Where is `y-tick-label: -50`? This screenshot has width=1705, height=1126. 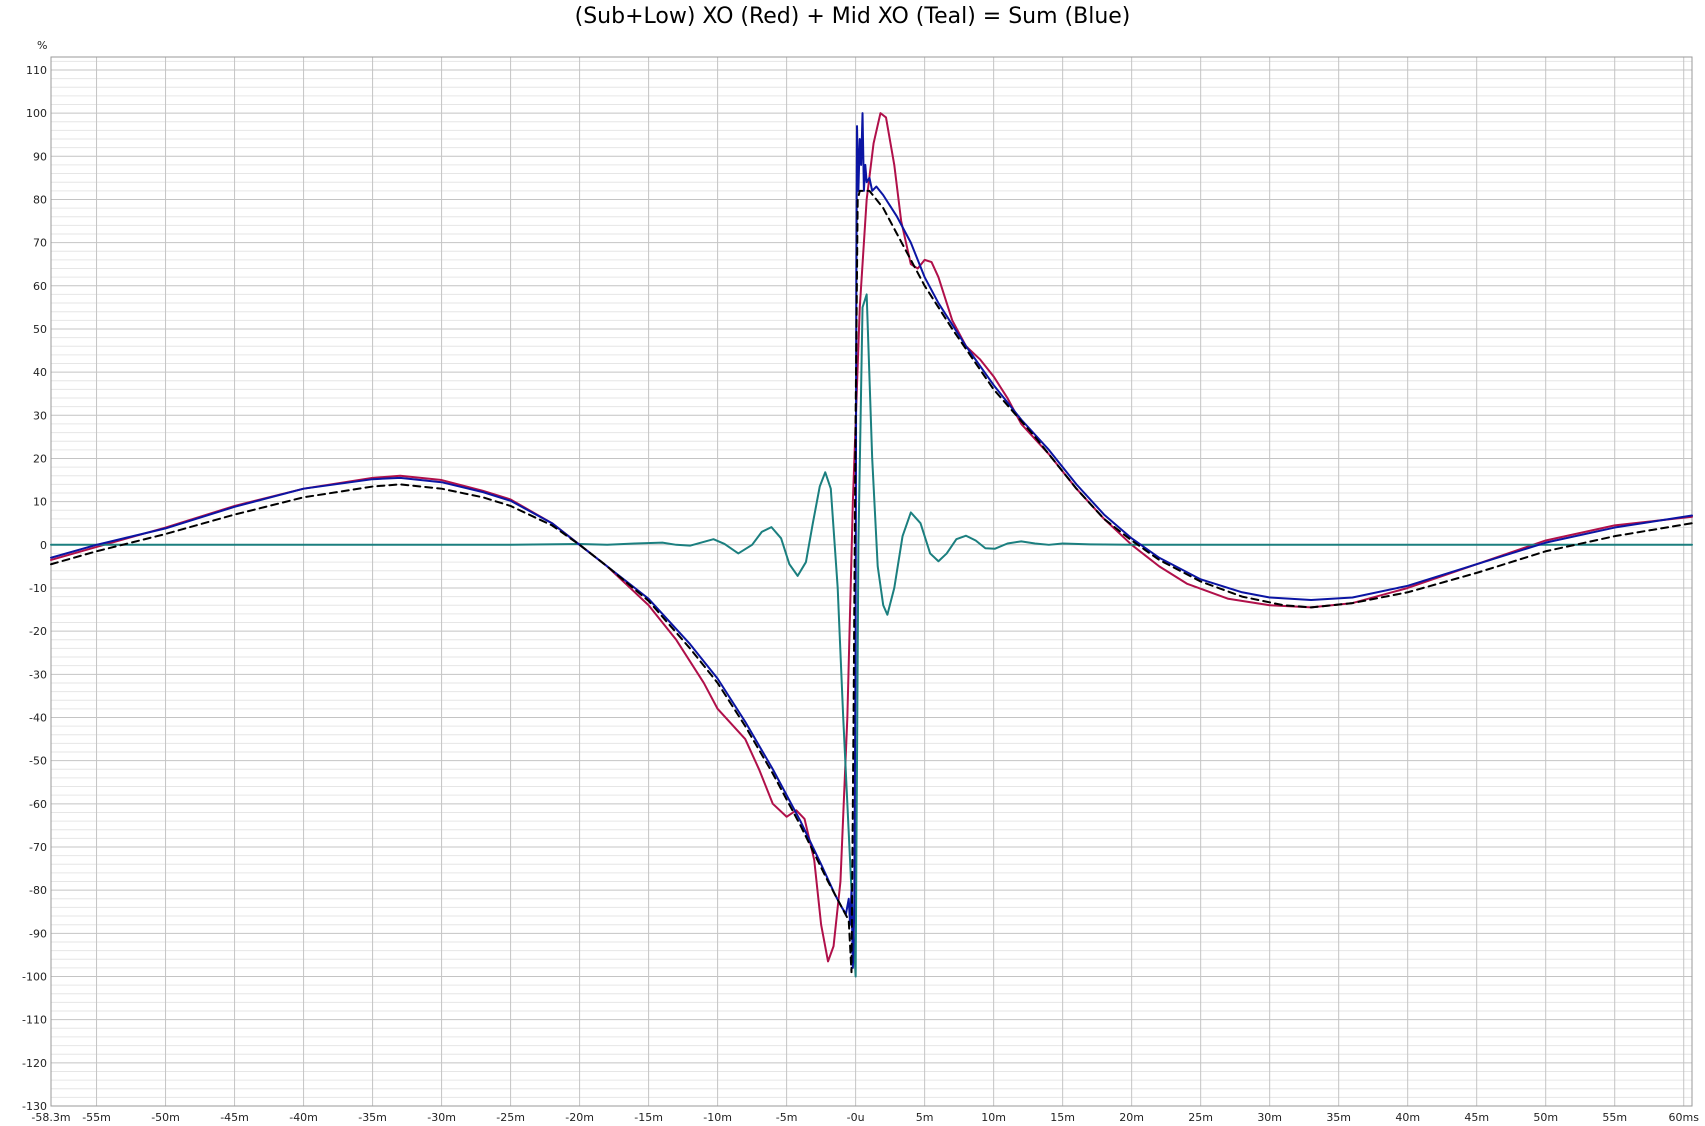
y-tick-label: -50 is located at coordinates (38, 761).